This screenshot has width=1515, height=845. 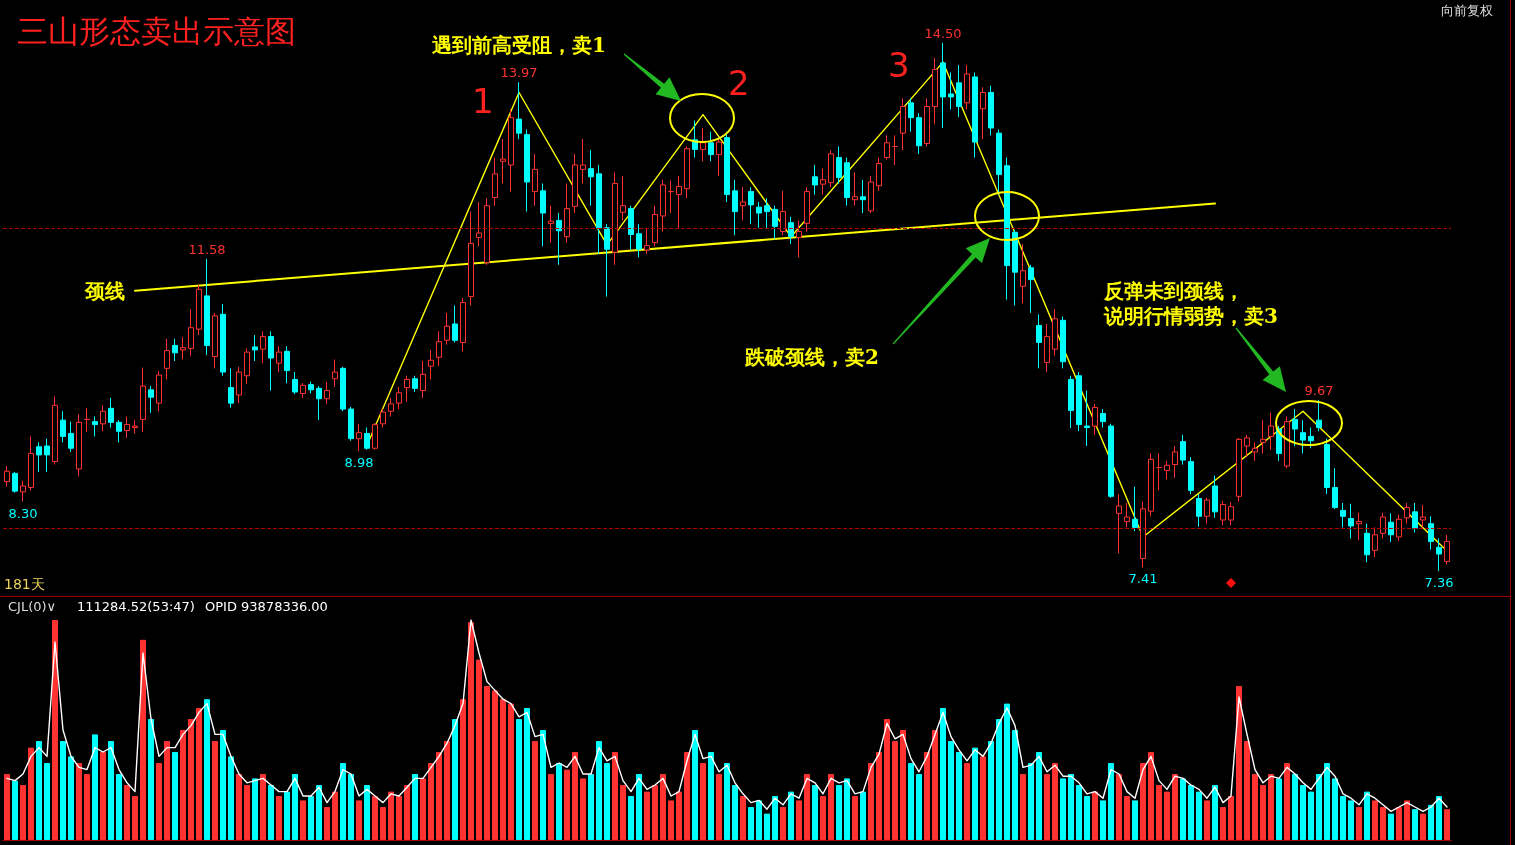 What do you see at coordinates (483, 101) in the screenshot?
I see `annotation: 1` at bounding box center [483, 101].